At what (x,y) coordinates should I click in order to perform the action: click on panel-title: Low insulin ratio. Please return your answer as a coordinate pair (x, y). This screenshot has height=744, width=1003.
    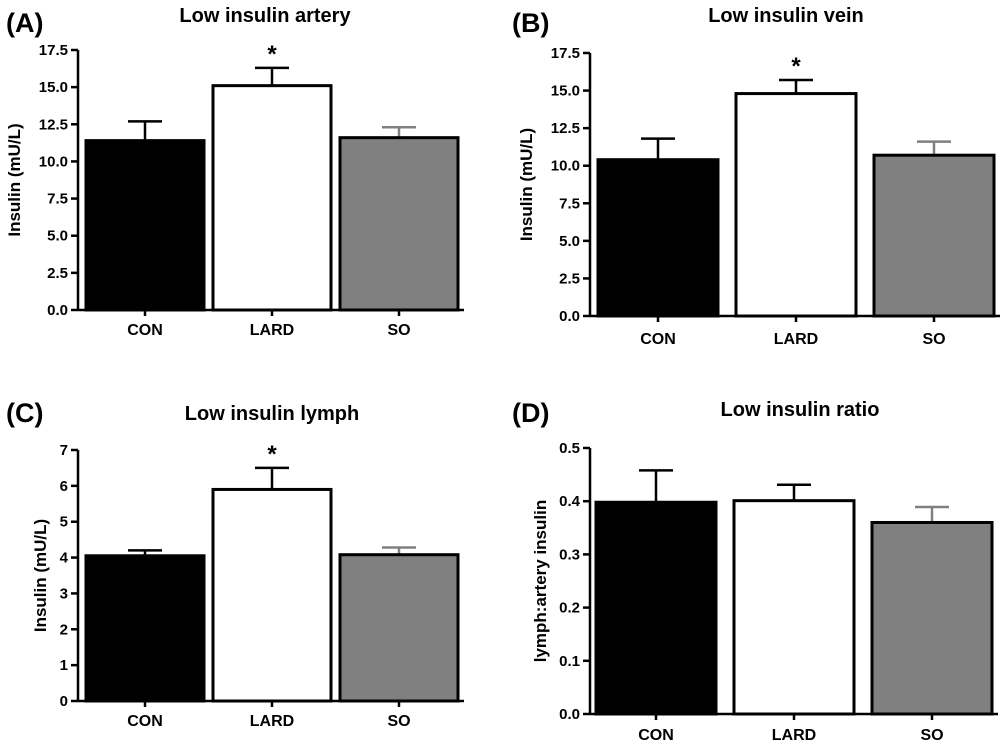
    Looking at the image, I should click on (800, 410).